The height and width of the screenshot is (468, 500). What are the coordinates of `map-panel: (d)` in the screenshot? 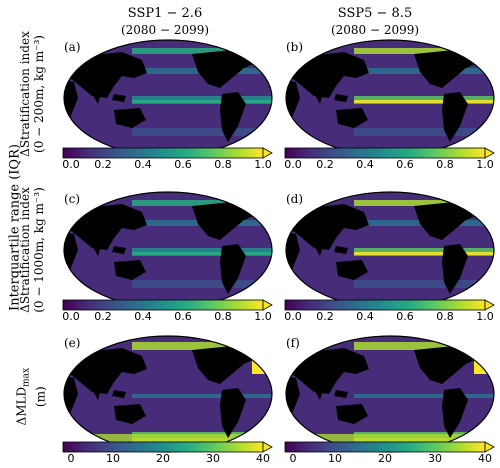 It's located at (390, 250).